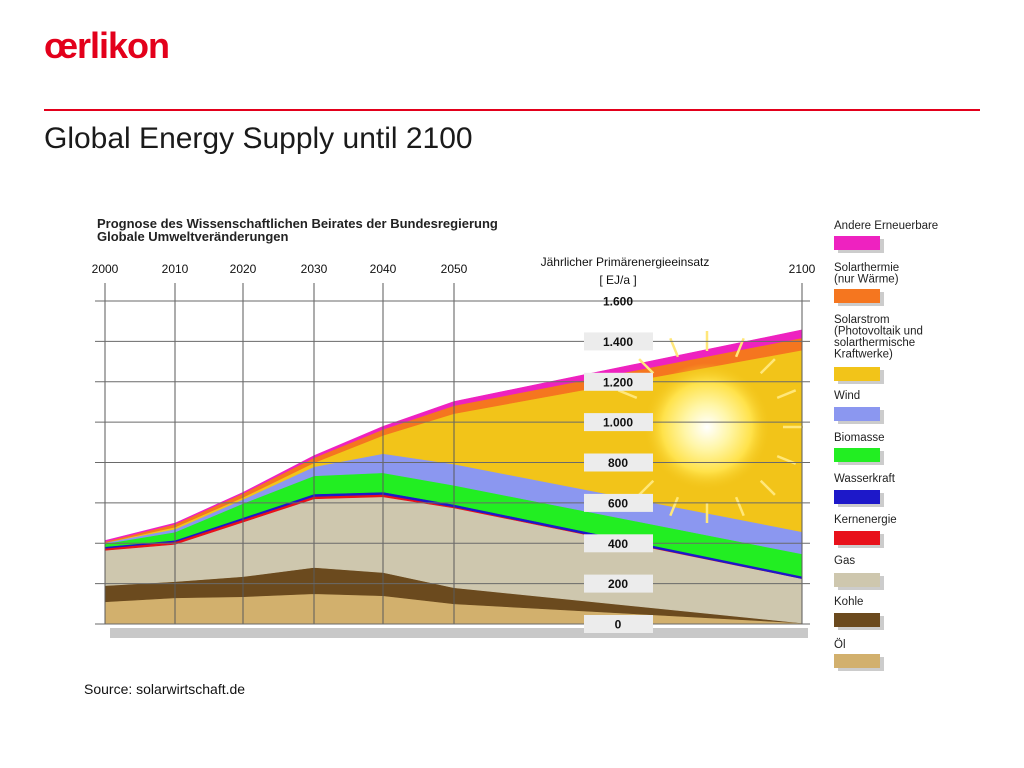  I want to click on chart-floor-shadow, so click(459, 633).